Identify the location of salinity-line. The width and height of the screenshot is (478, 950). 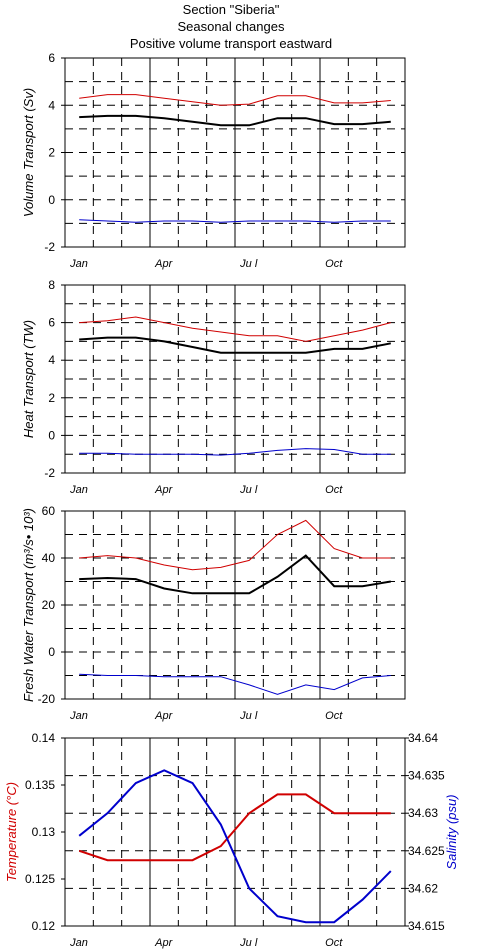
(235, 846).